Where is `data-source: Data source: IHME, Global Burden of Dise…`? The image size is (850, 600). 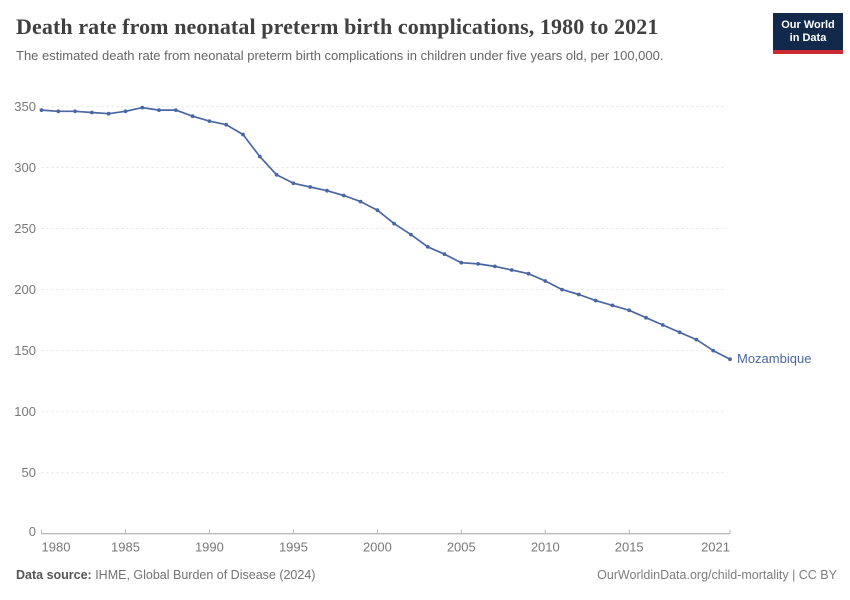 data-source: Data source: IHME, Global Burden of Dise… is located at coordinates (165, 575).